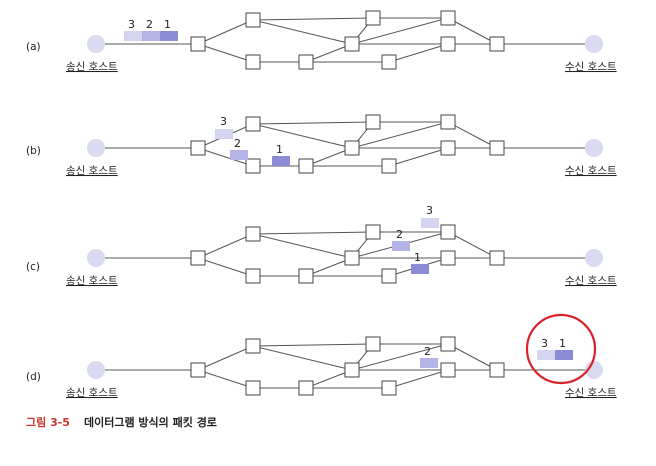  I want to click on panel-b: (b) 송신 호스트 수신 호스트 3 2 1, so click(321, 145).